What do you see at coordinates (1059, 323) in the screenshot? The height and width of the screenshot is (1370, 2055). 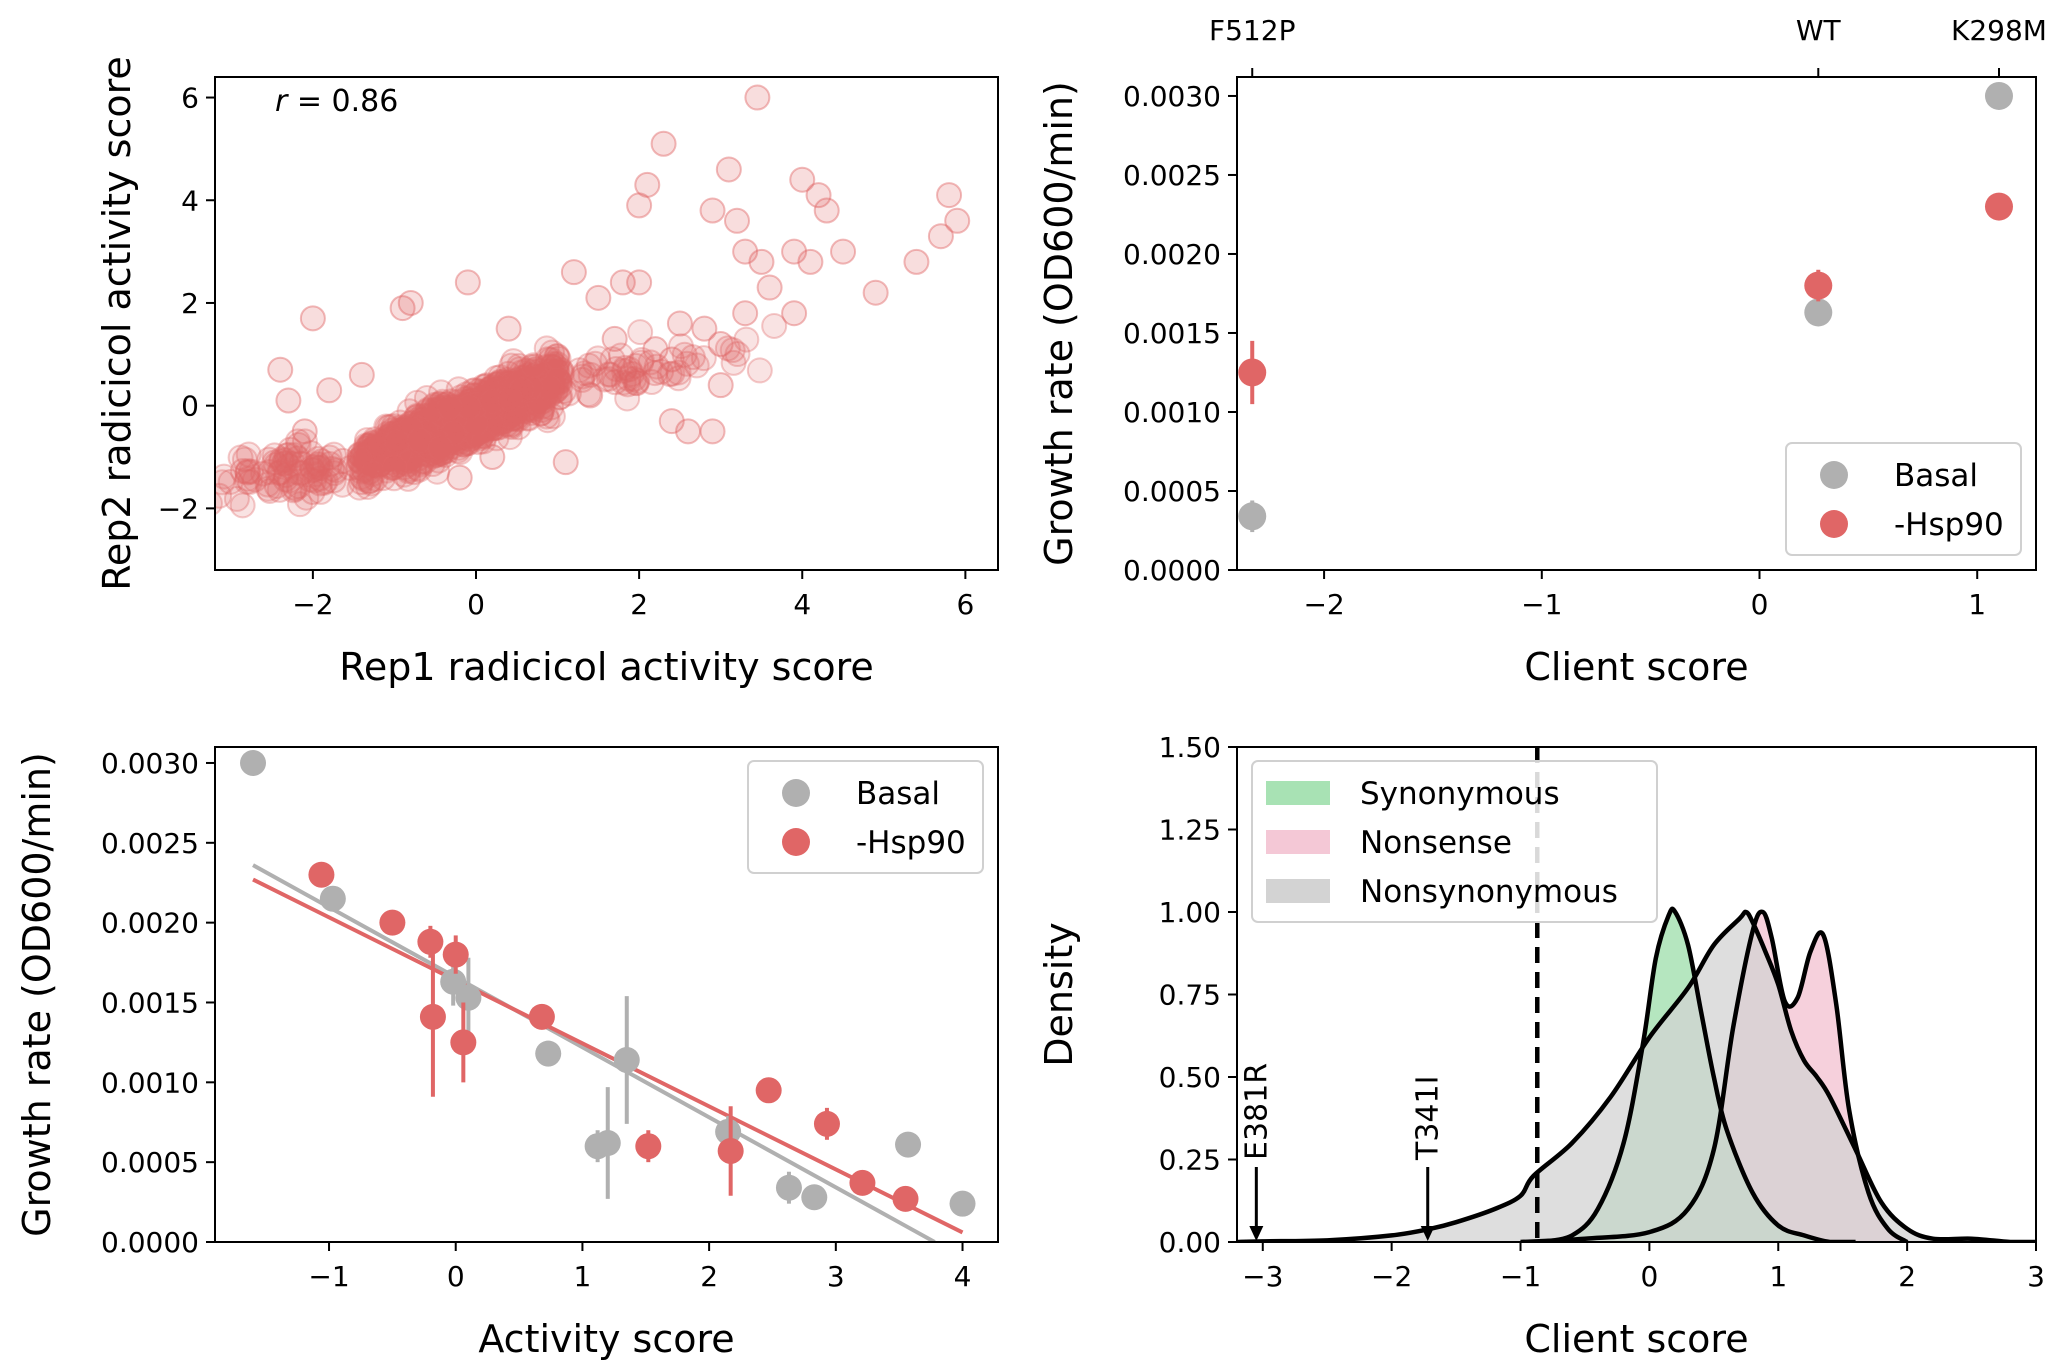 I see `y-axis-label: Growth rate (OD600/min)` at bounding box center [1059, 323].